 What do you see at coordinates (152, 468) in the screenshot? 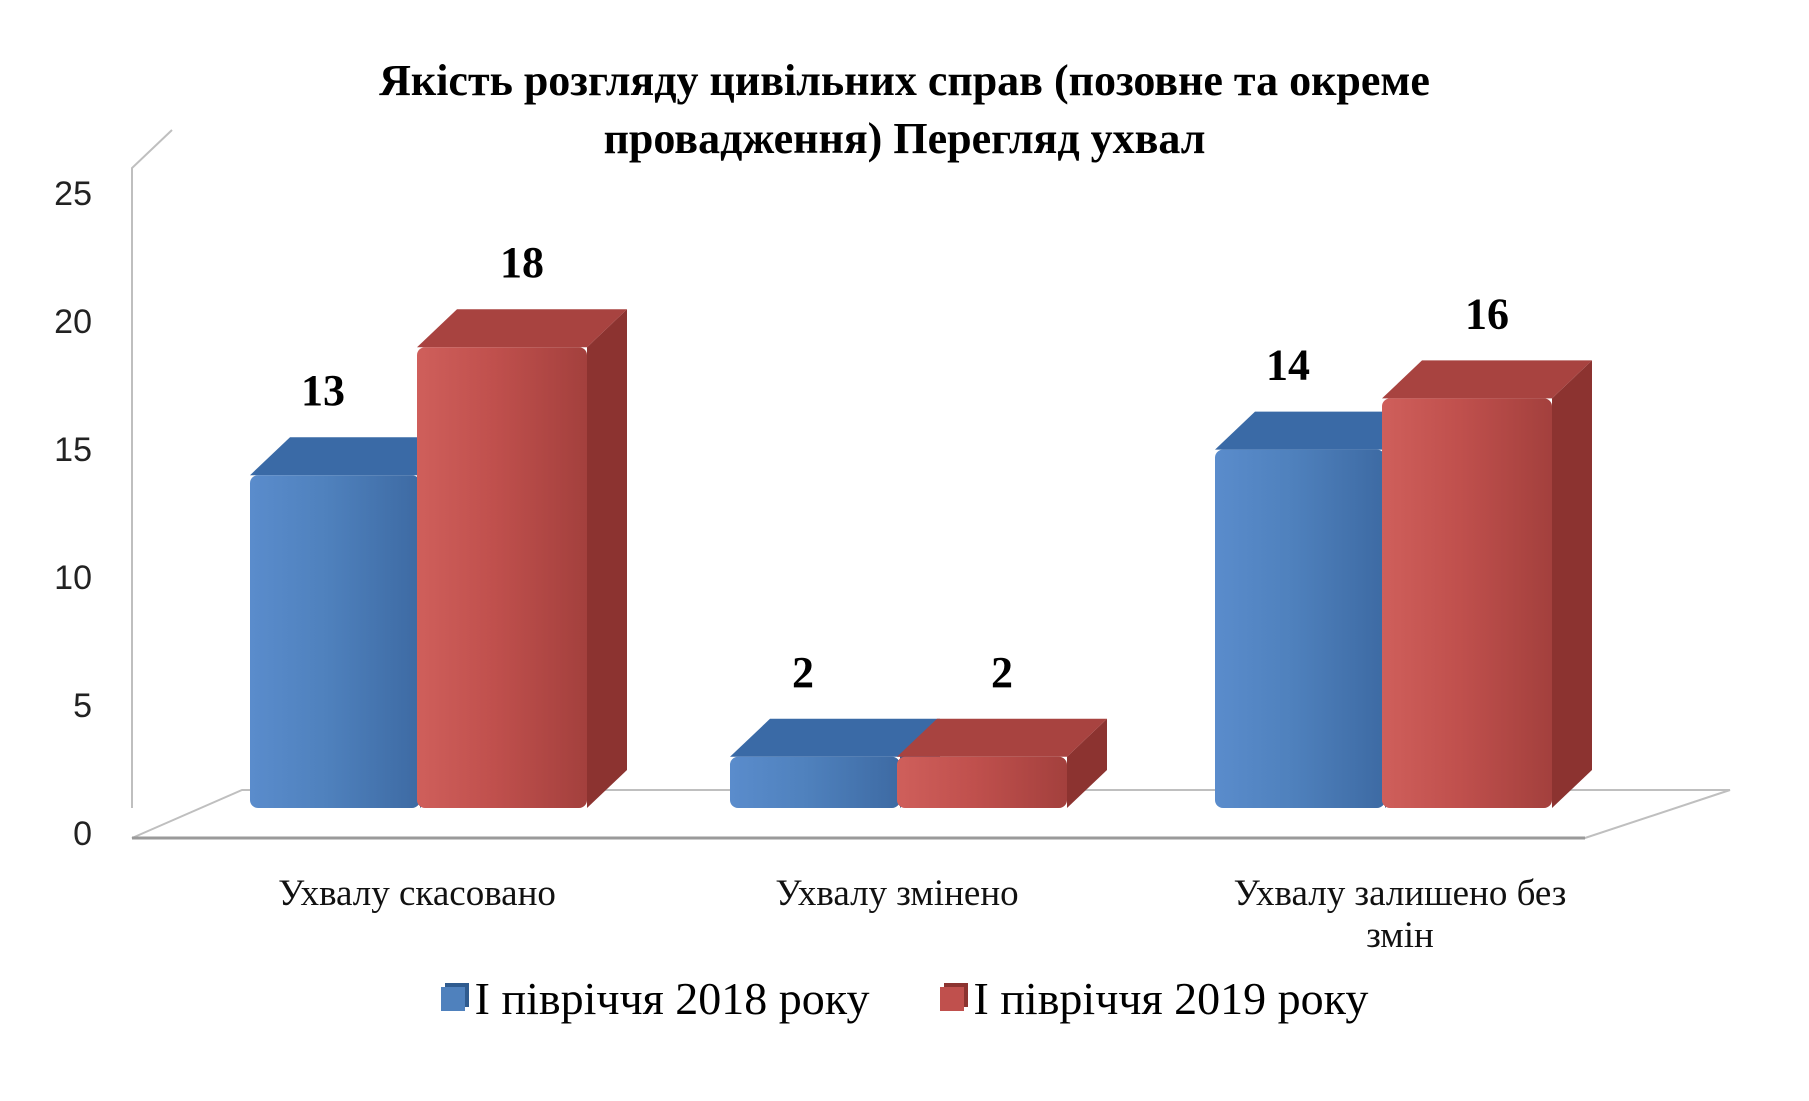
I see `back-wall` at bounding box center [152, 468].